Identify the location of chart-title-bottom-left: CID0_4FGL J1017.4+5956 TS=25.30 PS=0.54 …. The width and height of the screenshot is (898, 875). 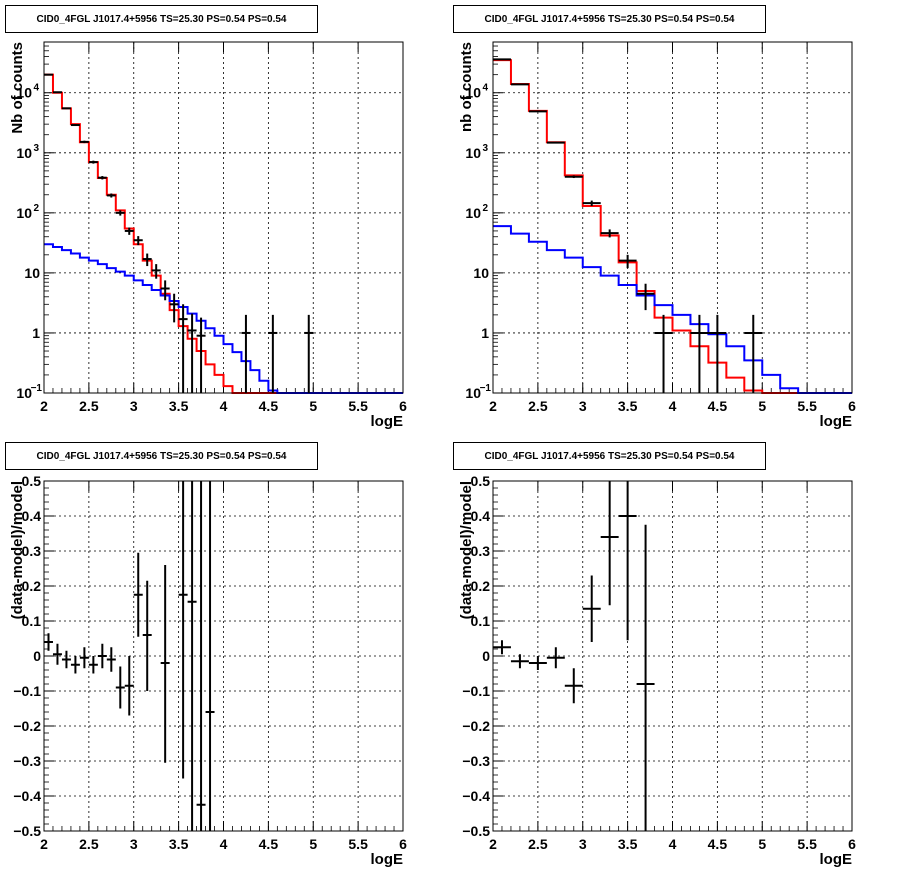
(161, 456).